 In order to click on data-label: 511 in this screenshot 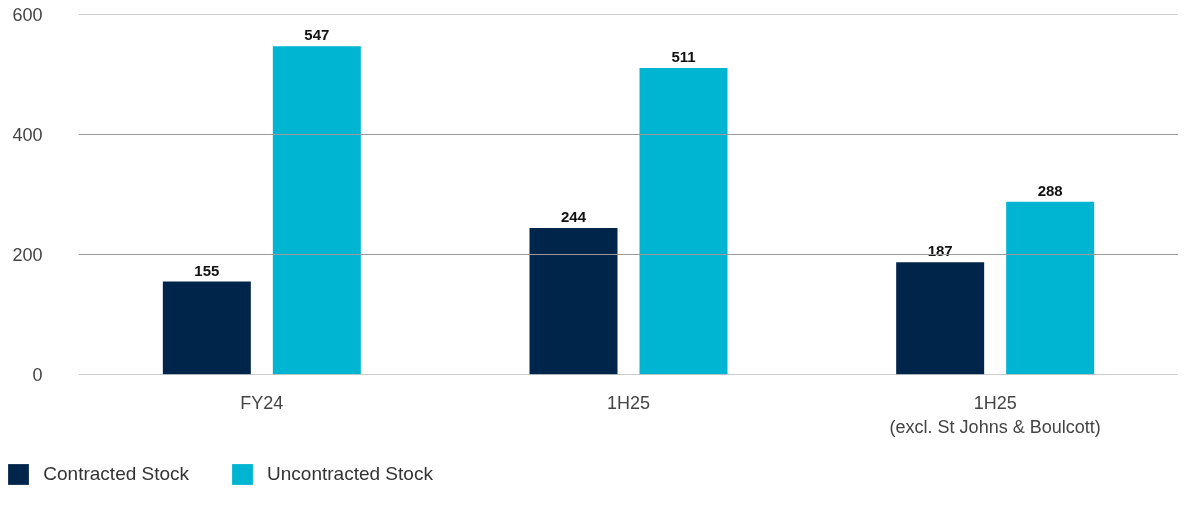, I will do `click(683, 56)`.